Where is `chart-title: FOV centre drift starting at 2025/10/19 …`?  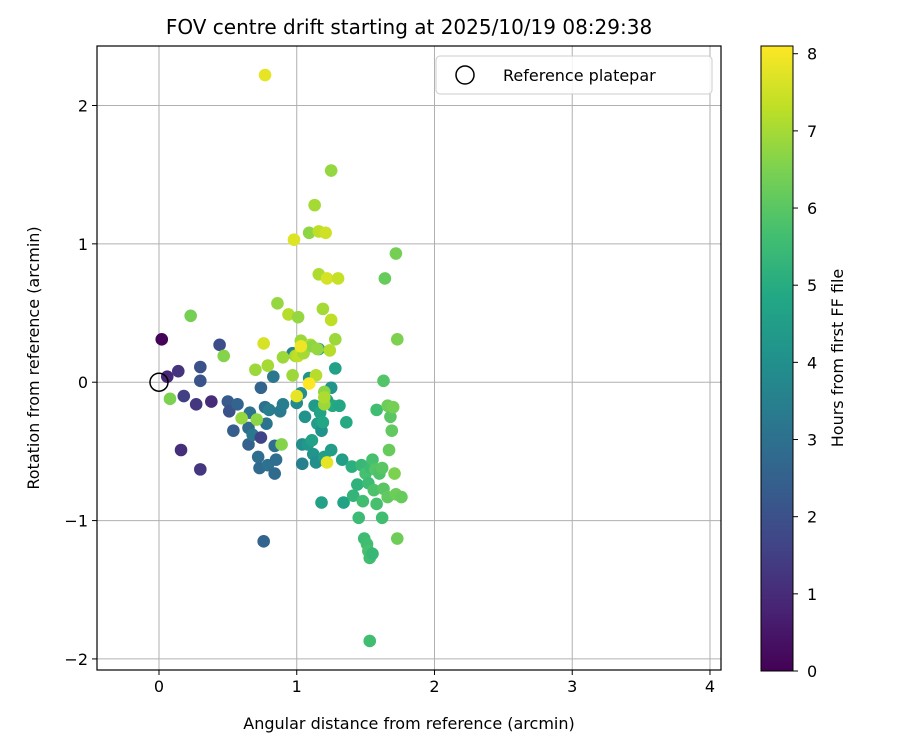
chart-title: FOV centre drift starting at 2025/10/19 … is located at coordinates (409, 27).